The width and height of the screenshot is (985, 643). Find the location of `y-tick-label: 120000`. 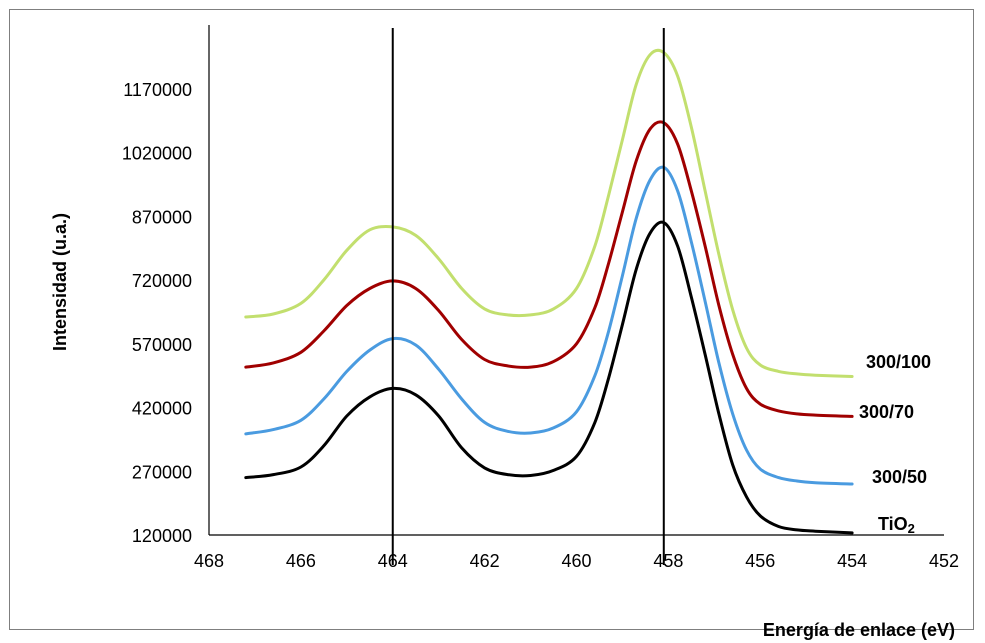

y-tick-label: 120000 is located at coordinates (162, 536).